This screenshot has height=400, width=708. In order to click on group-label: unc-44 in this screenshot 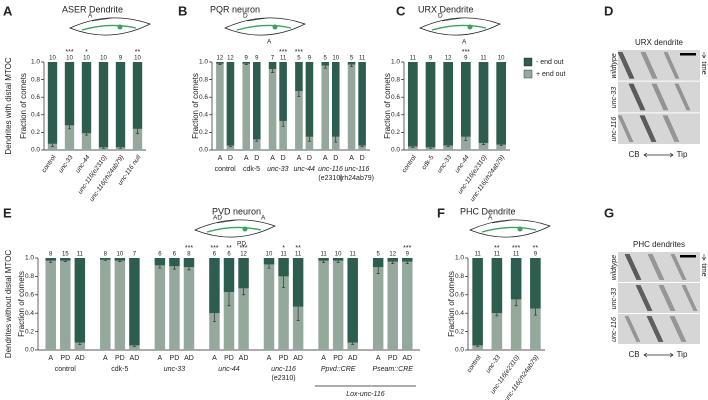, I will do `click(304, 169)`.